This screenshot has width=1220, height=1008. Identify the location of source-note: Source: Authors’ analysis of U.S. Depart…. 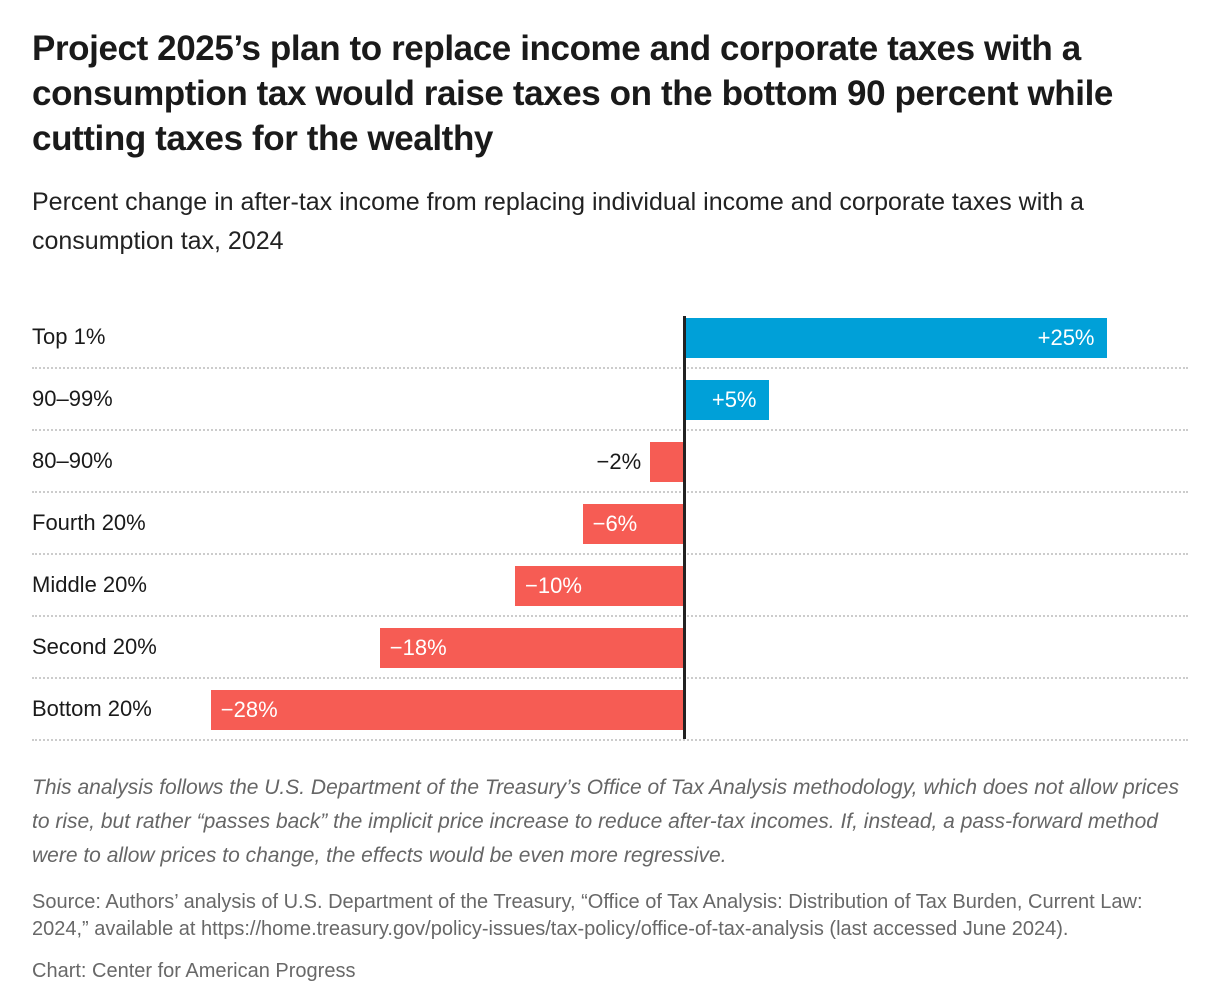
(587, 915).